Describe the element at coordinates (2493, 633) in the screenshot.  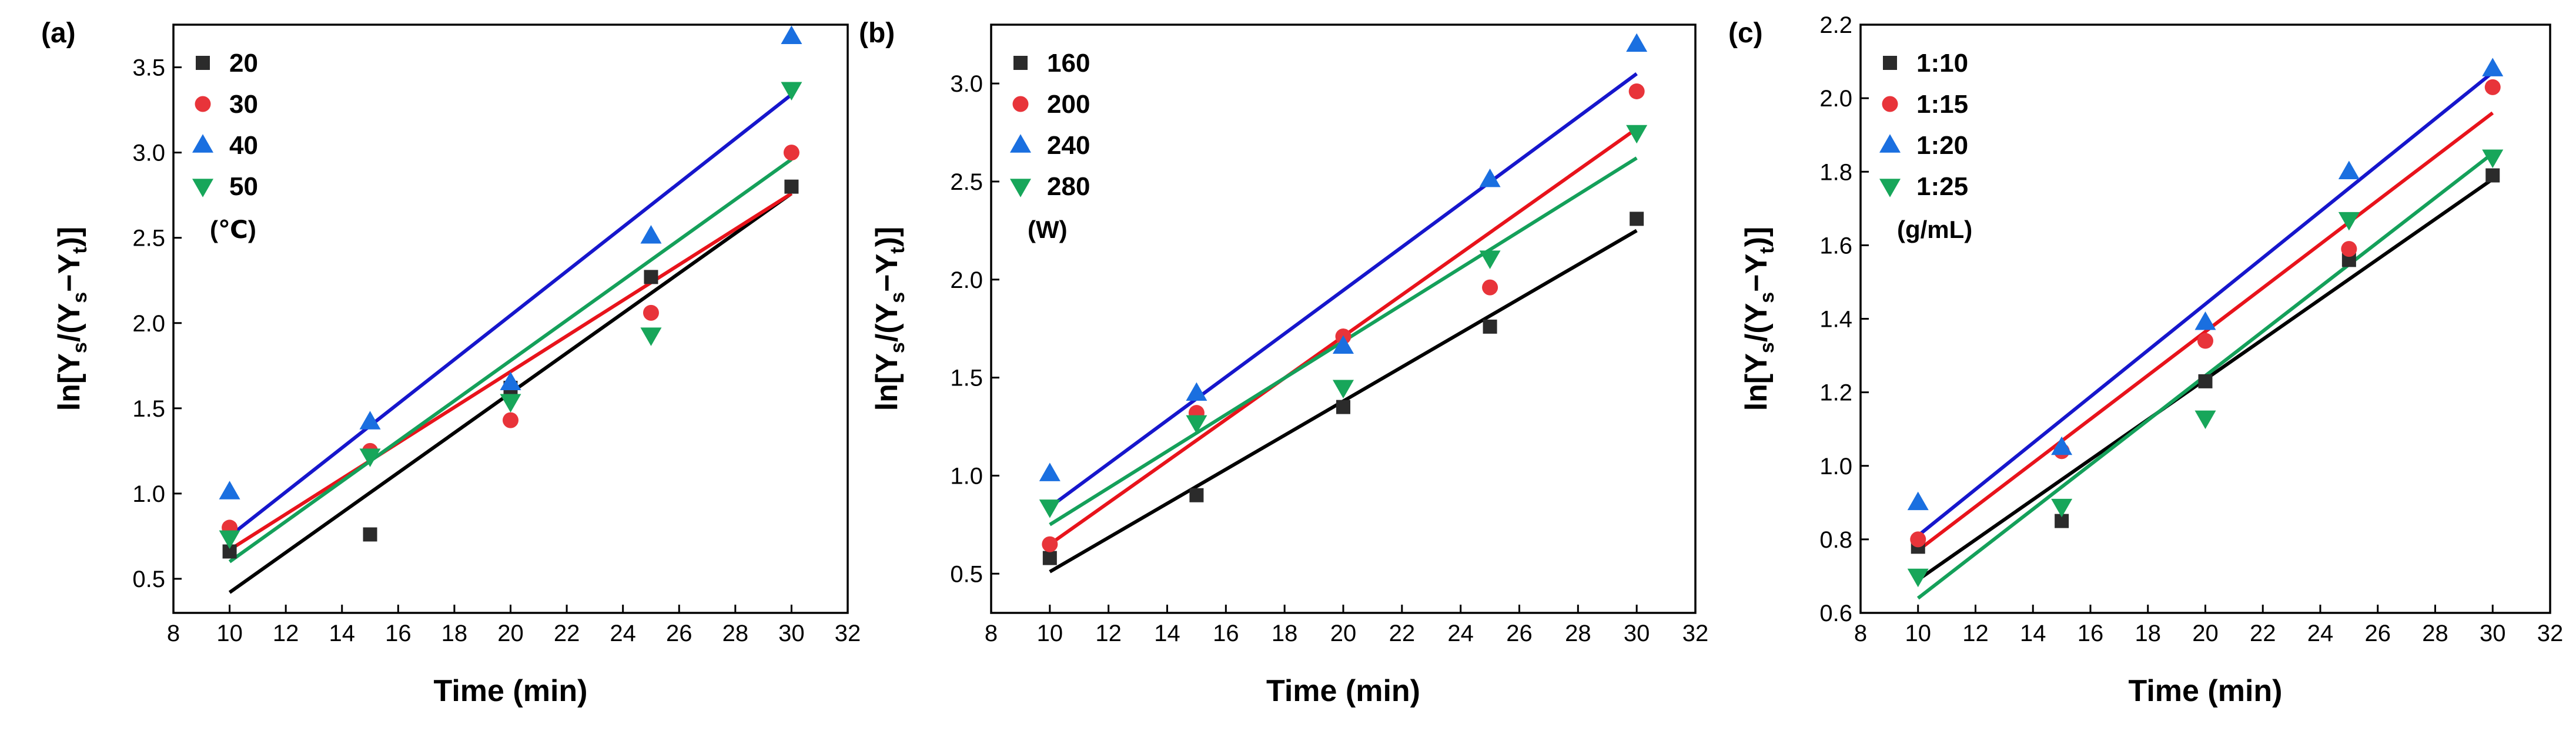
I see `x-tick-label: 30` at that location.